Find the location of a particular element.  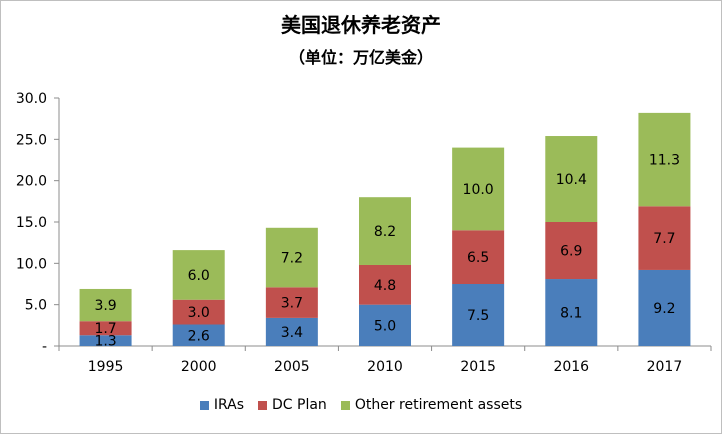

y-tick-label: 15.0 is located at coordinates (31, 223).